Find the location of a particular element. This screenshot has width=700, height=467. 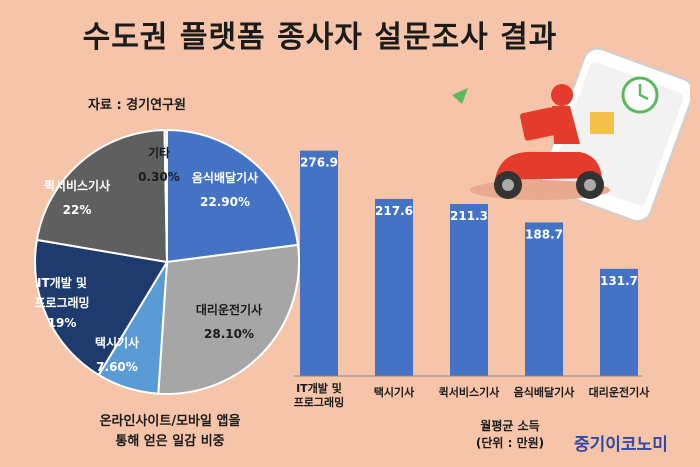

source-label: 자료 : 경기연구원 is located at coordinates (137, 105).